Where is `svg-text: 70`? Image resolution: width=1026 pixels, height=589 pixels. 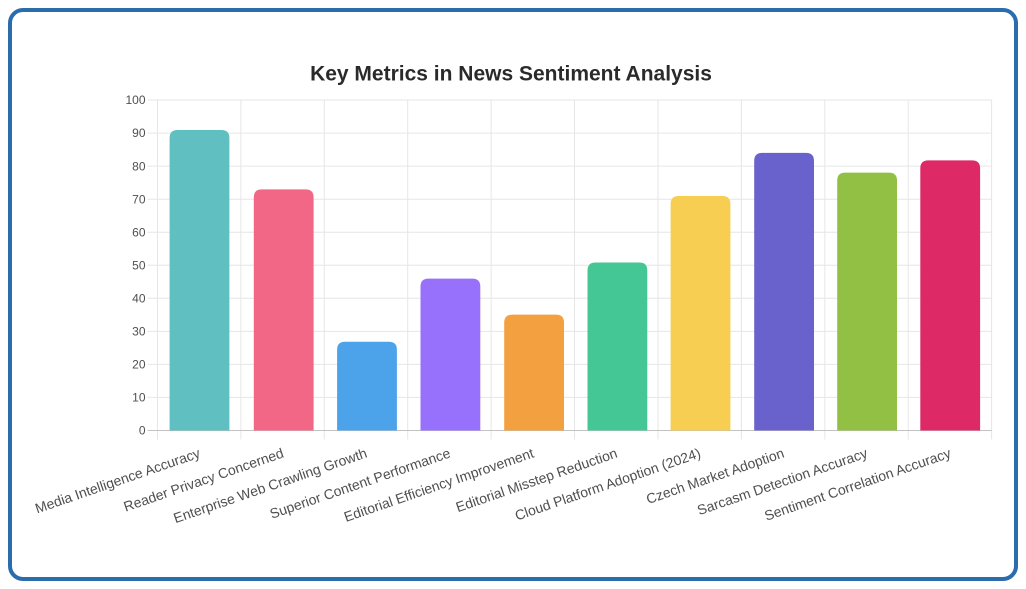
svg-text: 70 is located at coordinates (139, 199).